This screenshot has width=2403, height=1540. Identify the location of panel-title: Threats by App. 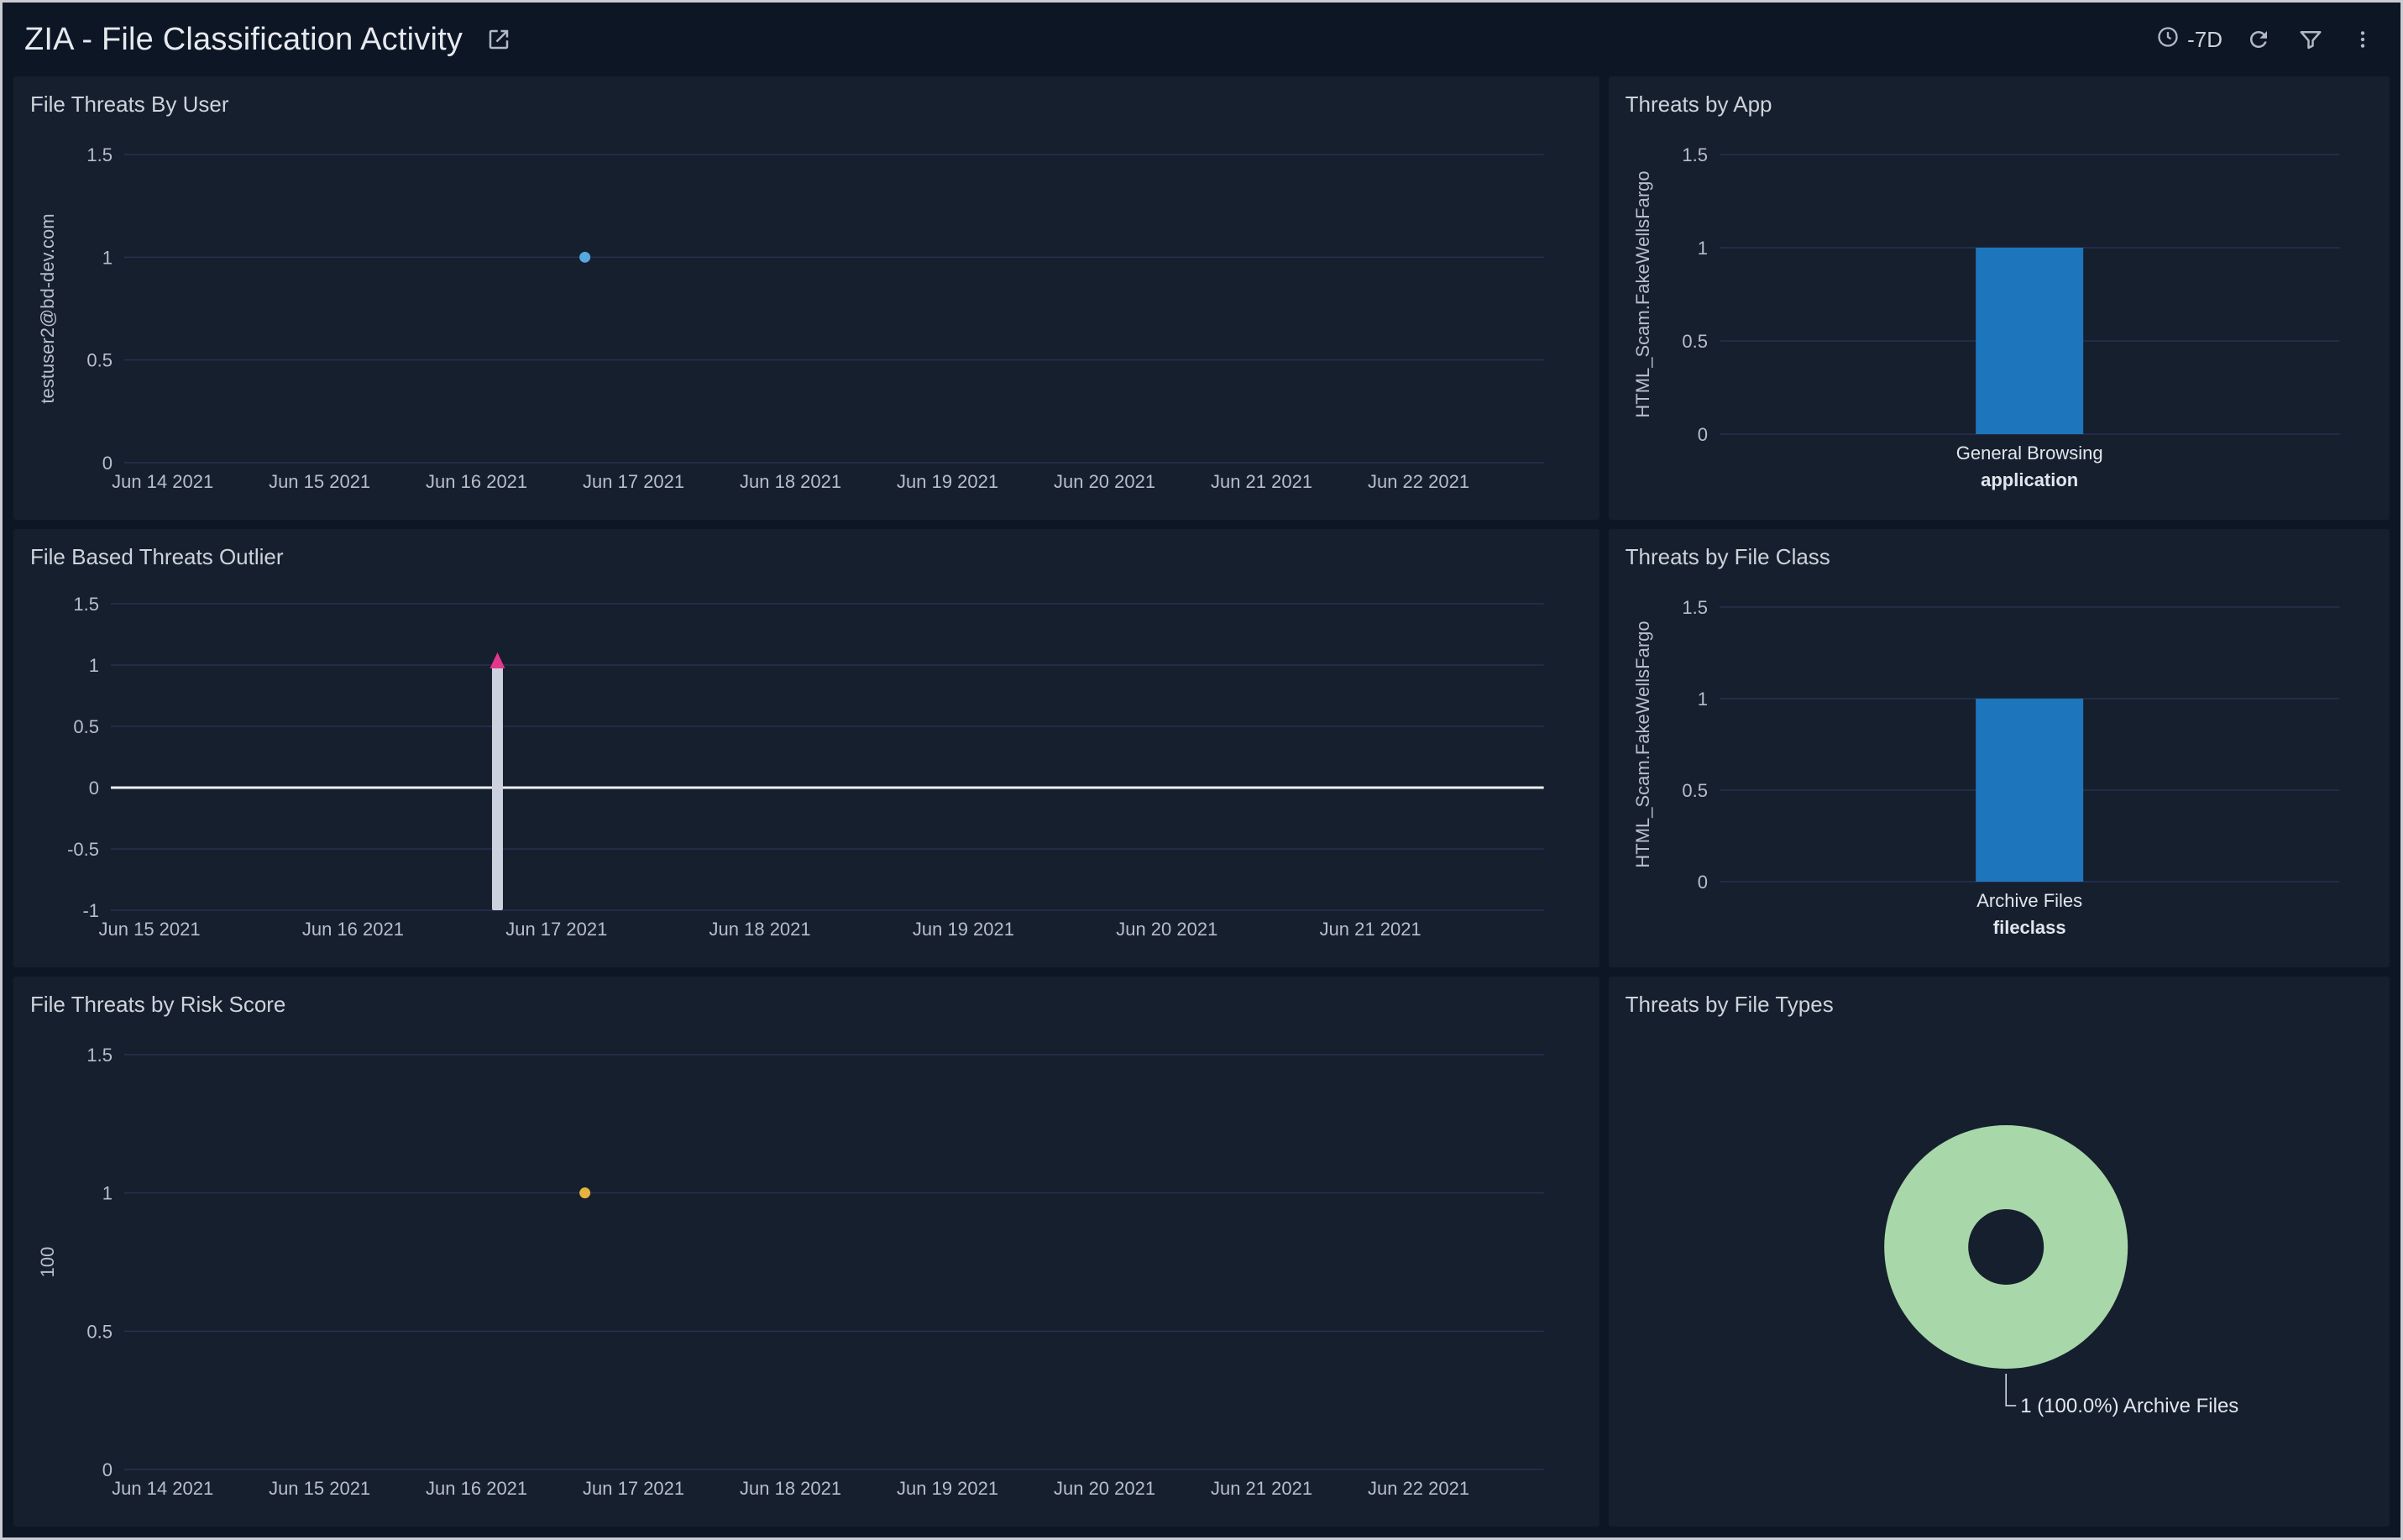
(1699, 104).